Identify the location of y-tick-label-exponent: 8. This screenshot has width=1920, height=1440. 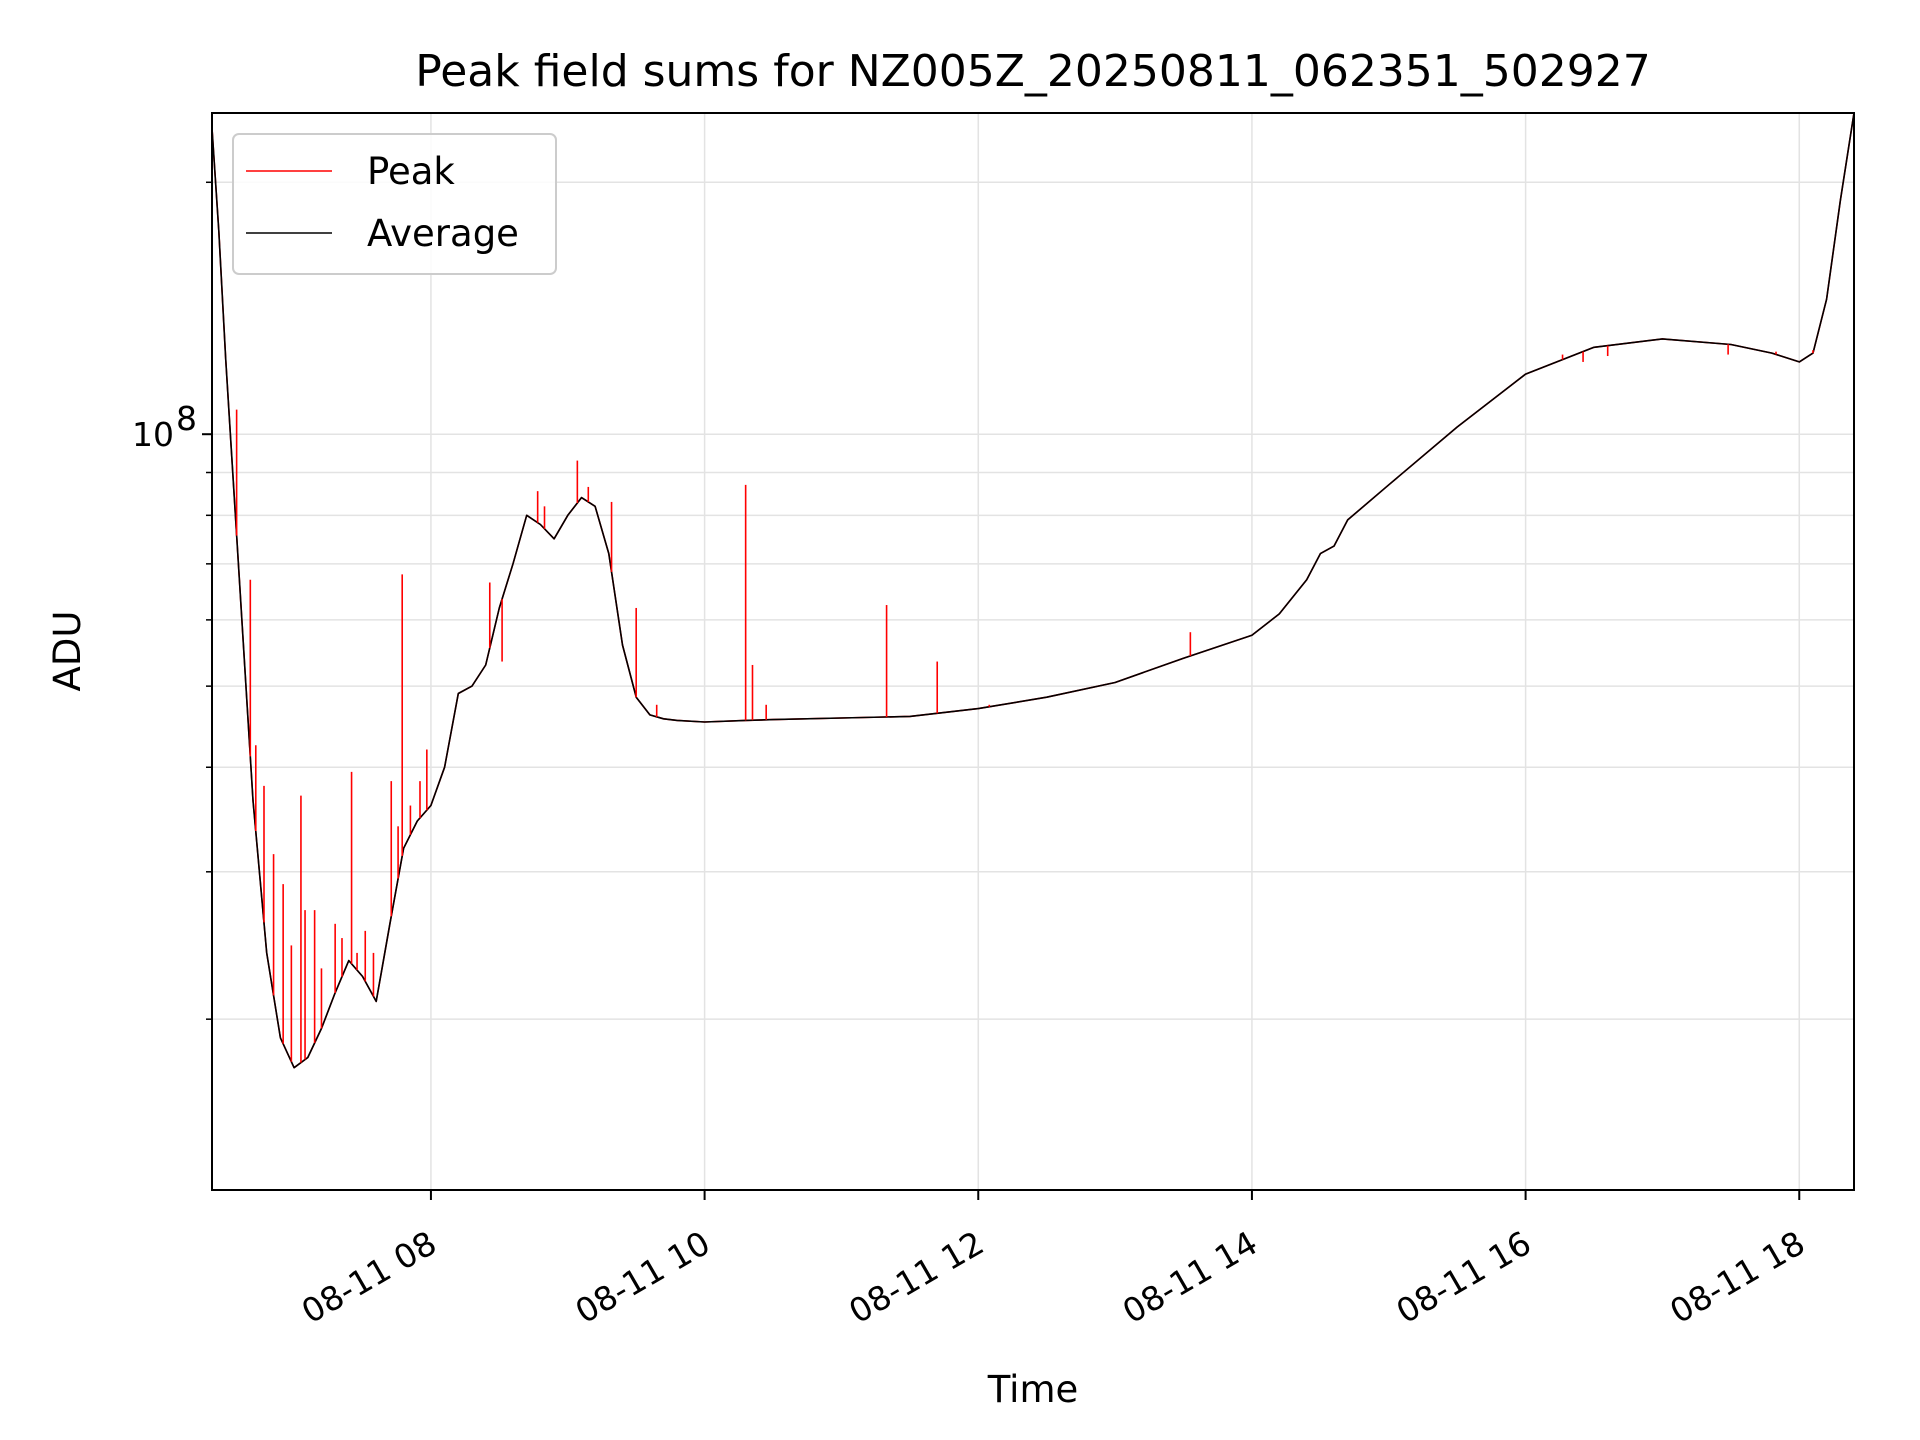
(186, 418).